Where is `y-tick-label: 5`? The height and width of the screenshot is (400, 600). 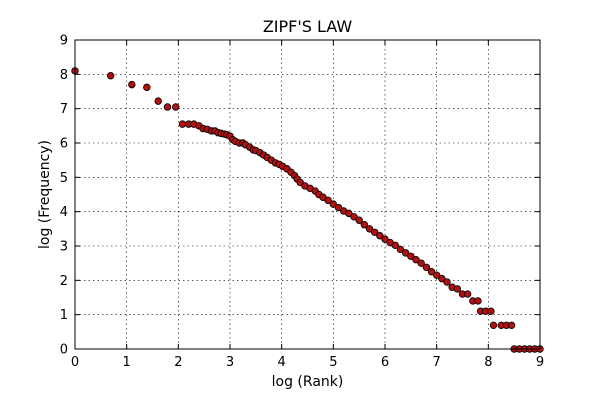
y-tick-label: 5 is located at coordinates (64, 178).